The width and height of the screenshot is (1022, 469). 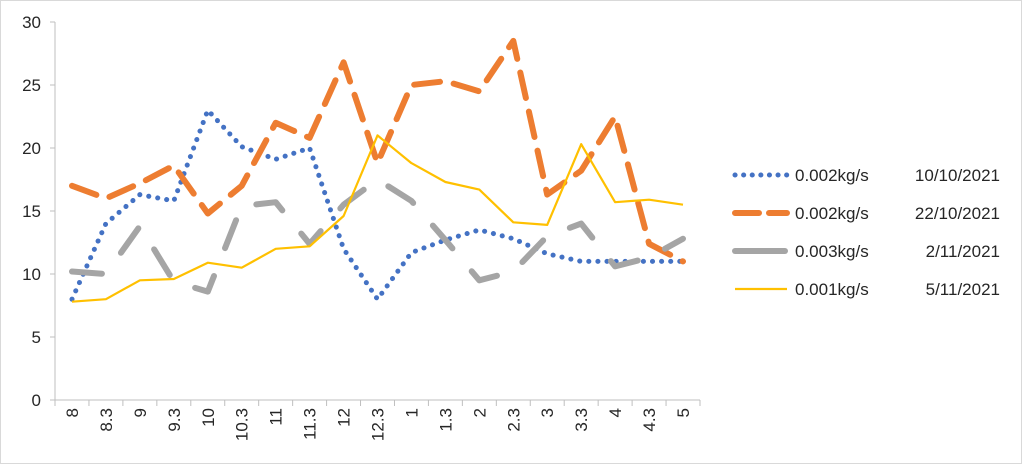 What do you see at coordinates (649, 420) in the screenshot?
I see `x-tick-label: 4.3` at bounding box center [649, 420].